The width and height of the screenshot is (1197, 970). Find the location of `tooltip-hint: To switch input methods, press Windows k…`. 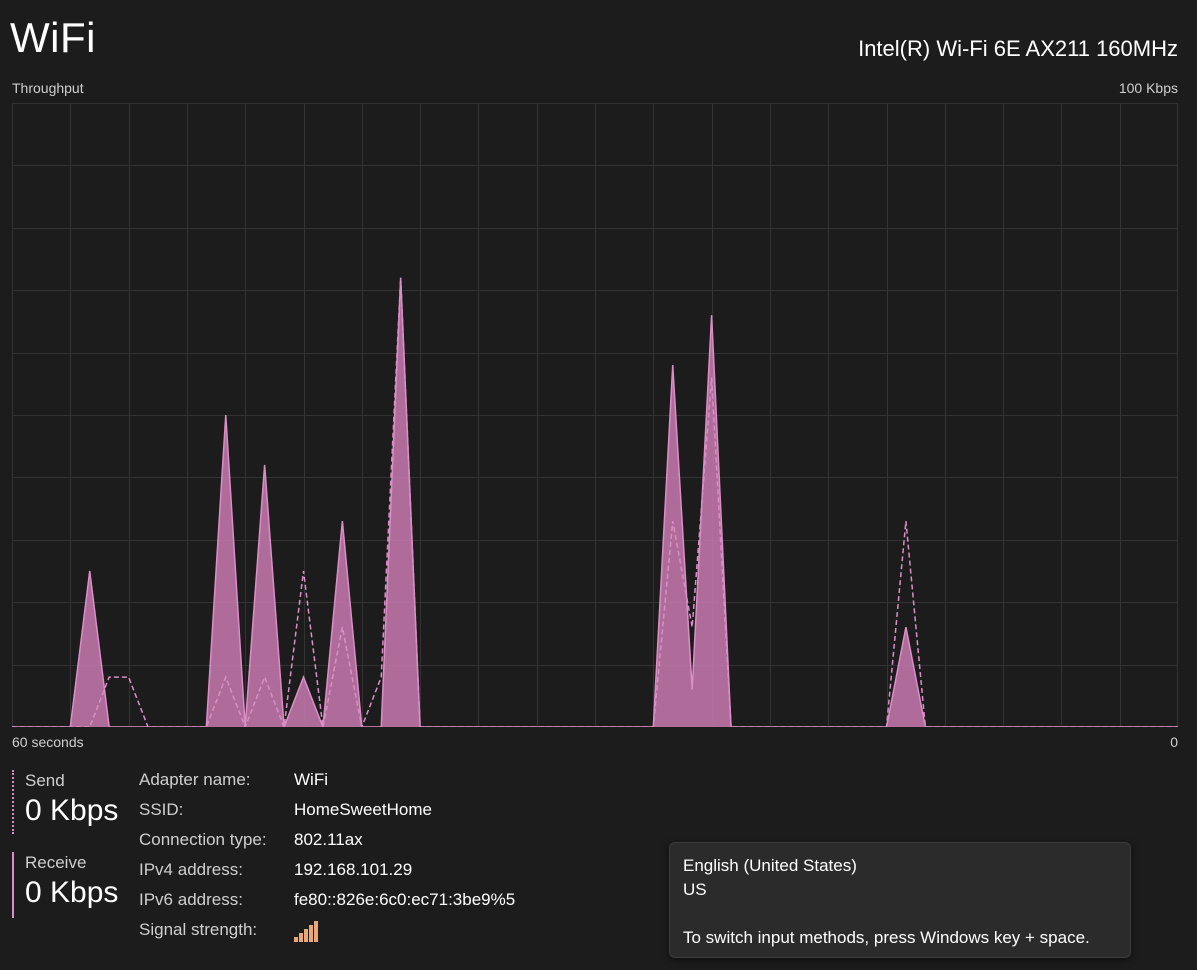

tooltip-hint: To switch input methods, press Windows k… is located at coordinates (886, 937).